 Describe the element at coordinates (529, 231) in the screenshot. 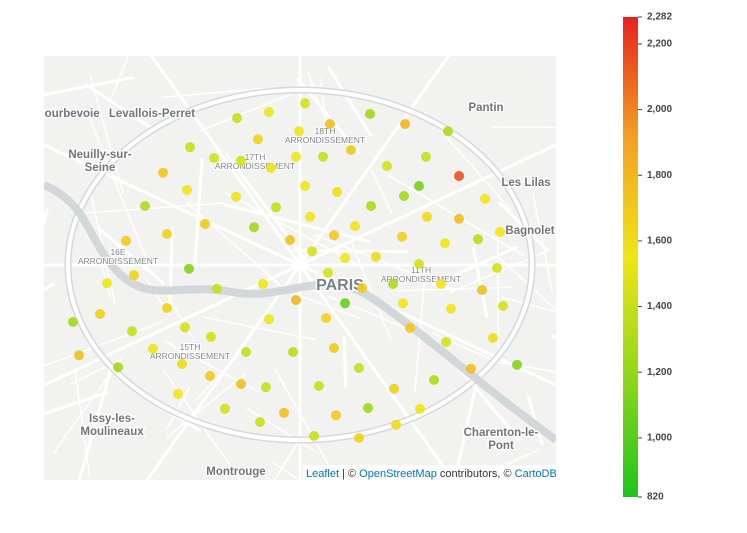

I see `place-label: Bagnolet` at that location.